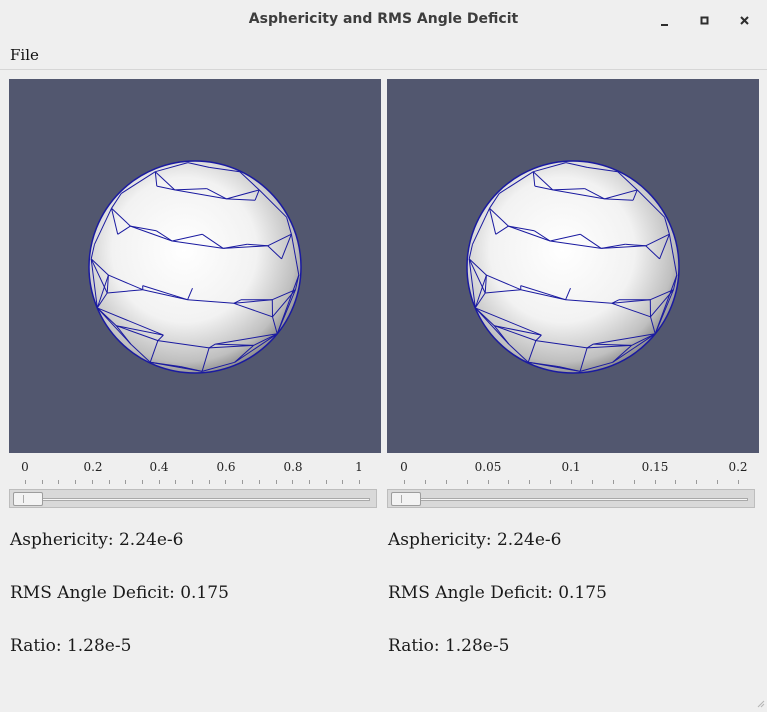 This screenshot has width=767, height=712. Describe the element at coordinates (359, 467) in the screenshot. I see `tick-label: 1` at that location.